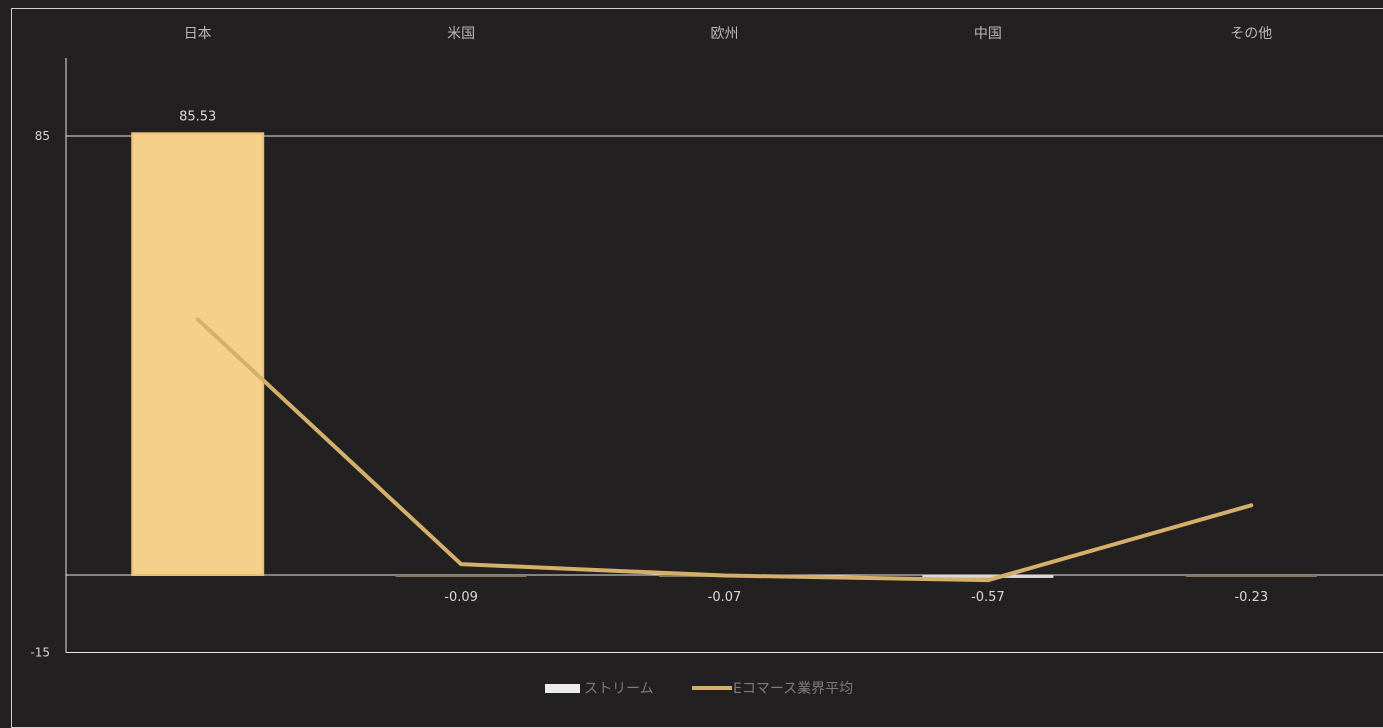 The image size is (1383, 728). Describe the element at coordinates (699, 689) in the screenshot. I see `legend: ストリーム Eコマース業界平均` at that location.